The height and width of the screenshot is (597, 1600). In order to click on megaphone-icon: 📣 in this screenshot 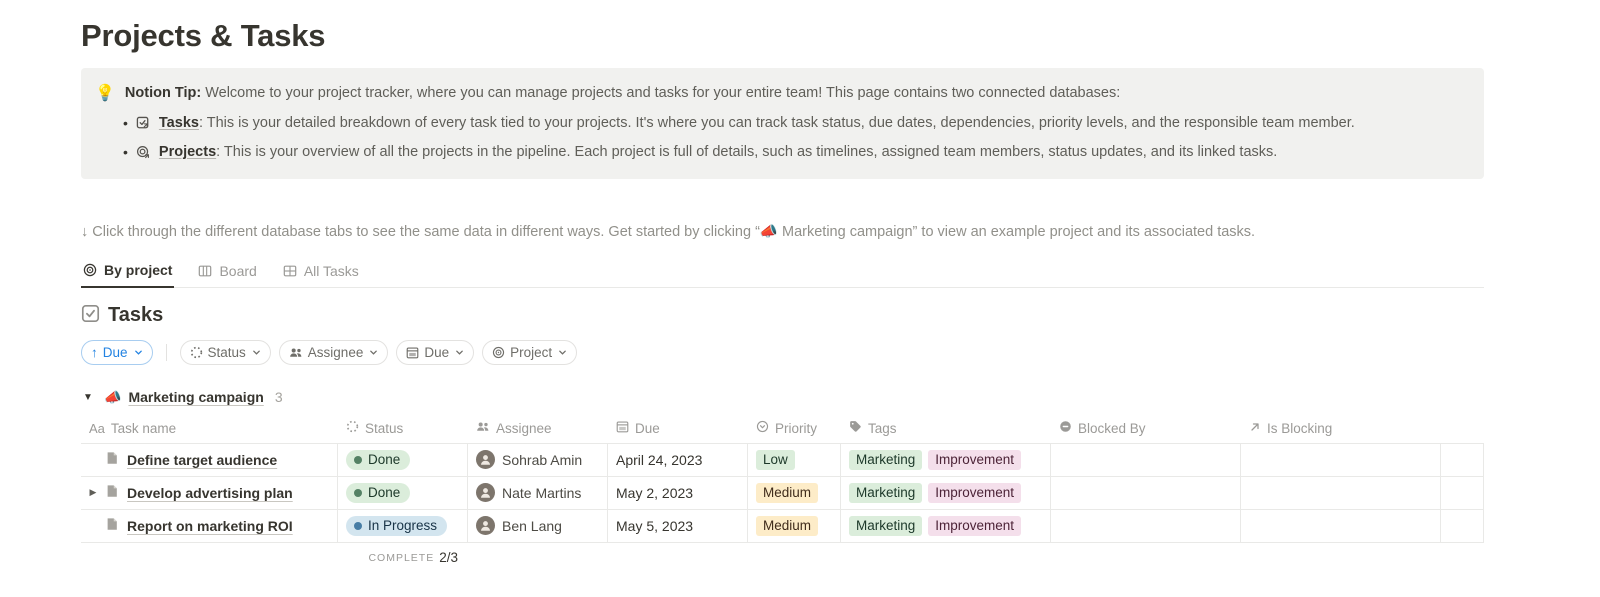, I will do `click(113, 396)`.